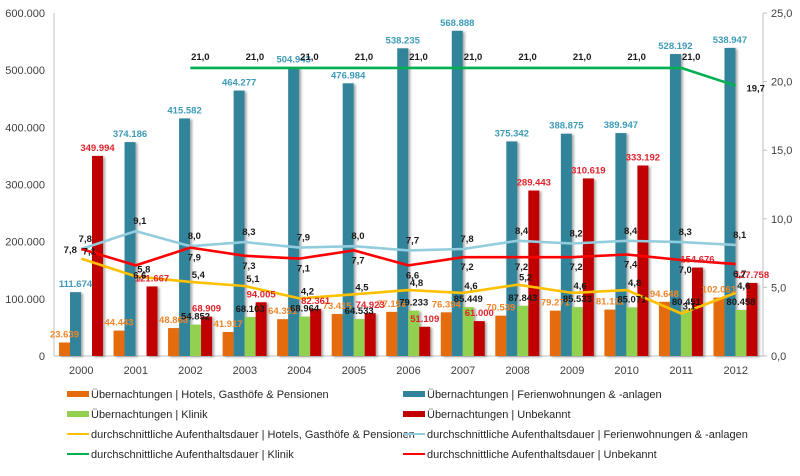  I want to click on bar-series-3-2009, so click(588, 267).